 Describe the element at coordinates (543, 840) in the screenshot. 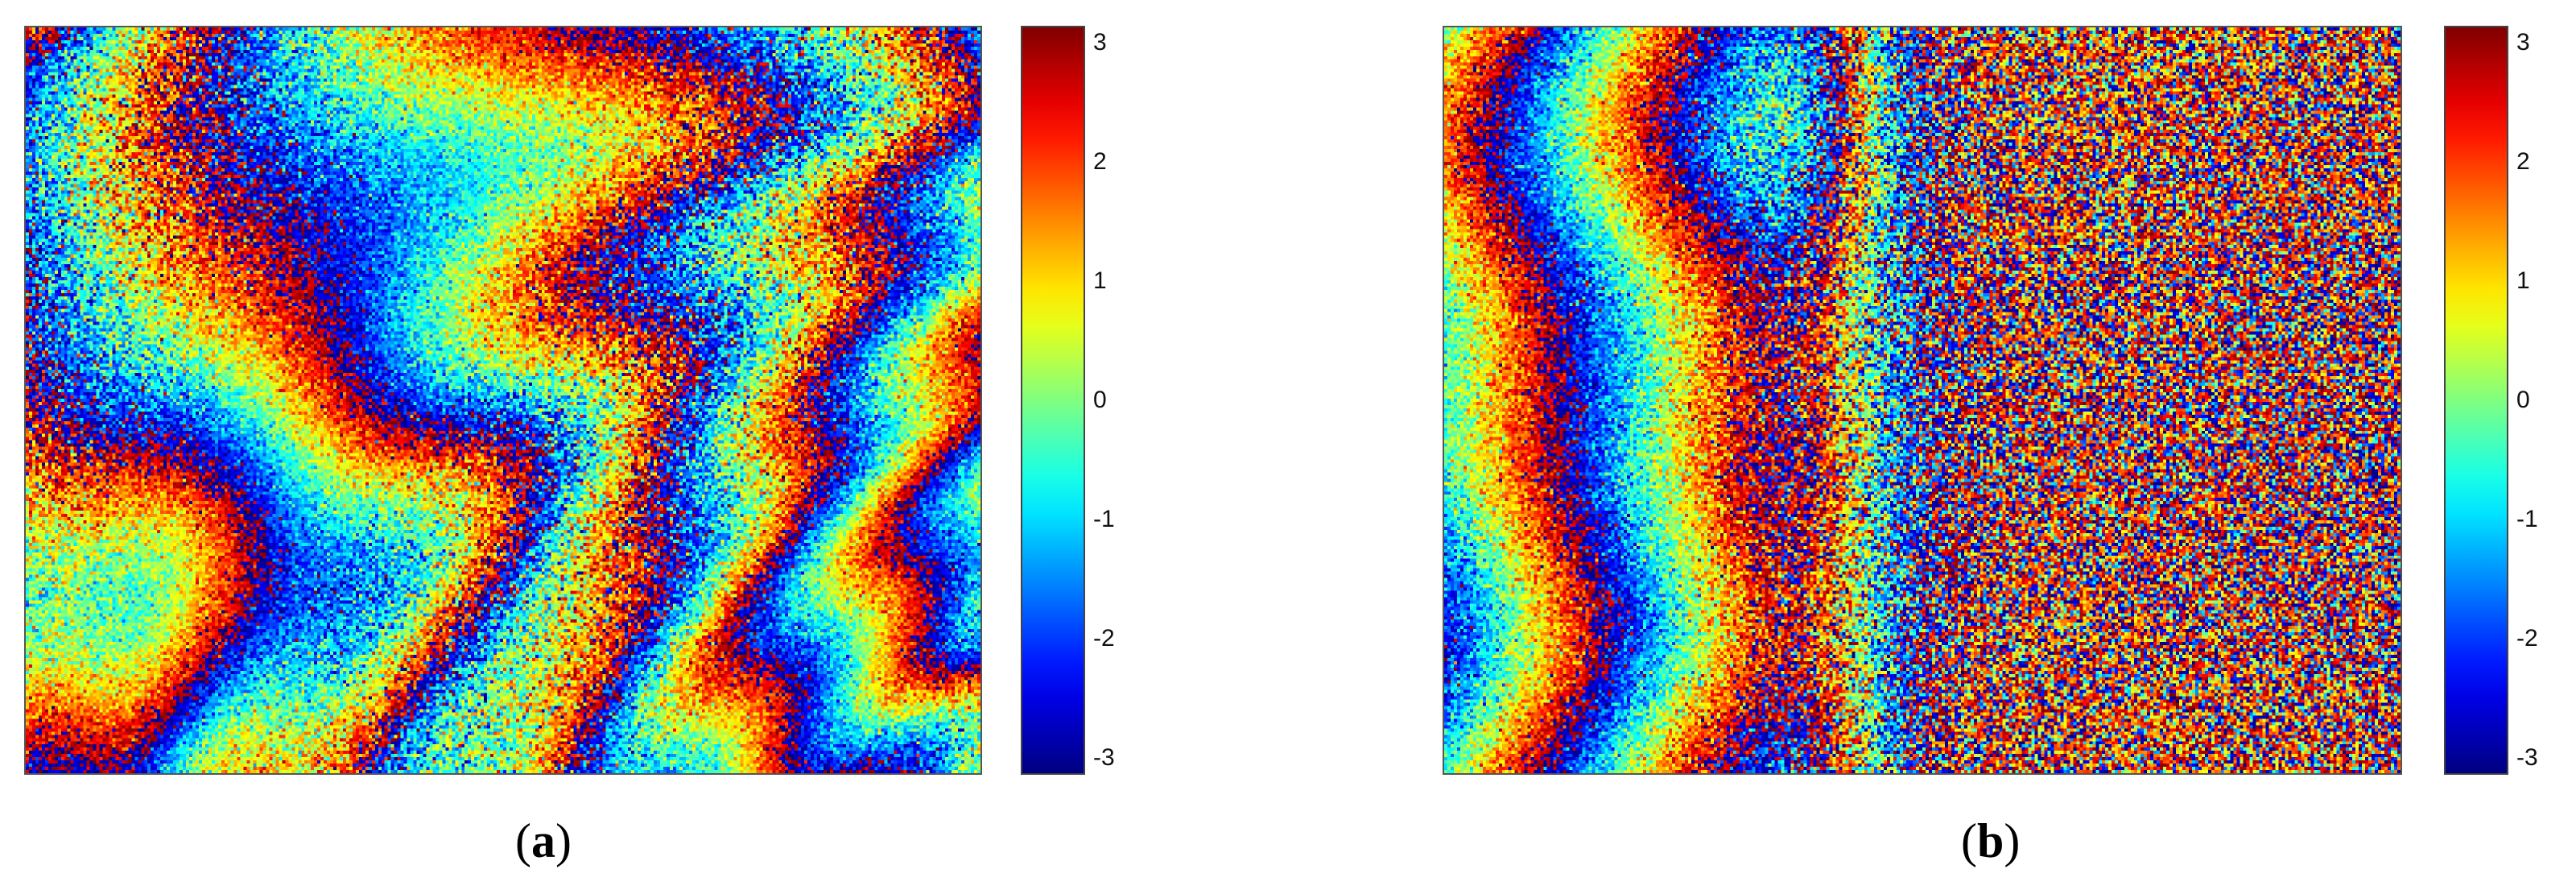

I see `caption-a: (a)` at that location.